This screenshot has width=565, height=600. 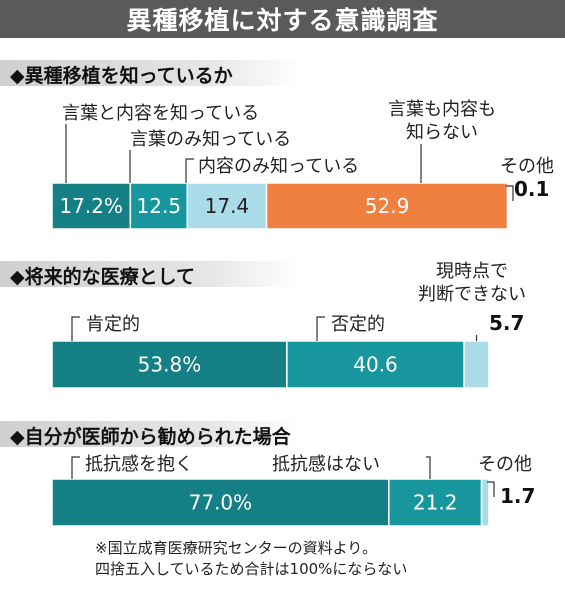 I want to click on value-label: 21.2, so click(x=435, y=503).